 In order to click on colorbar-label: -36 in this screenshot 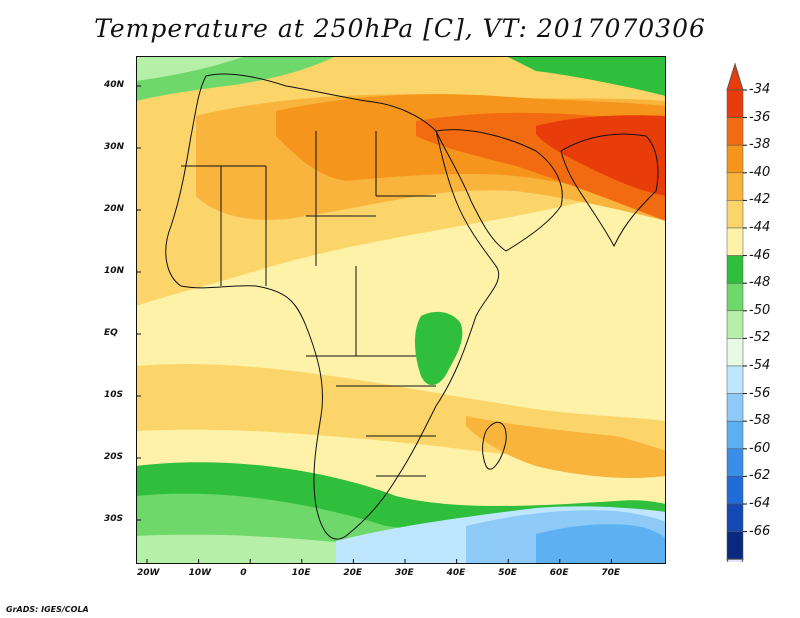, I will do `click(760, 117)`.